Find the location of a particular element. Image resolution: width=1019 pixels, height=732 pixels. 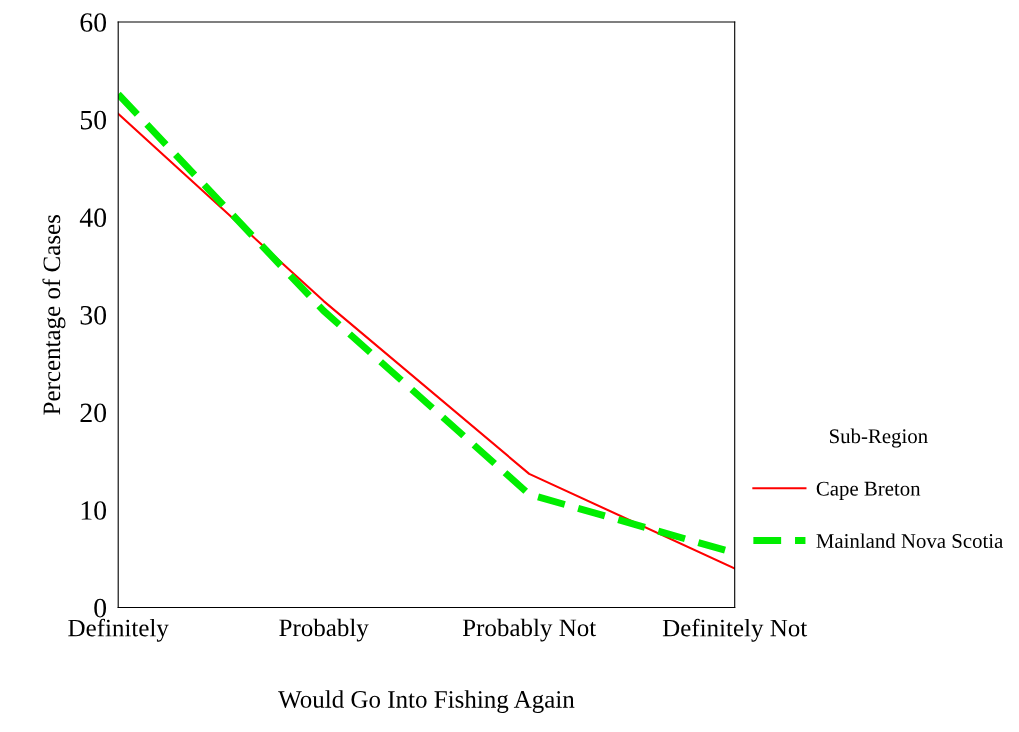

y-tick-label: 0 is located at coordinates (100, 608).